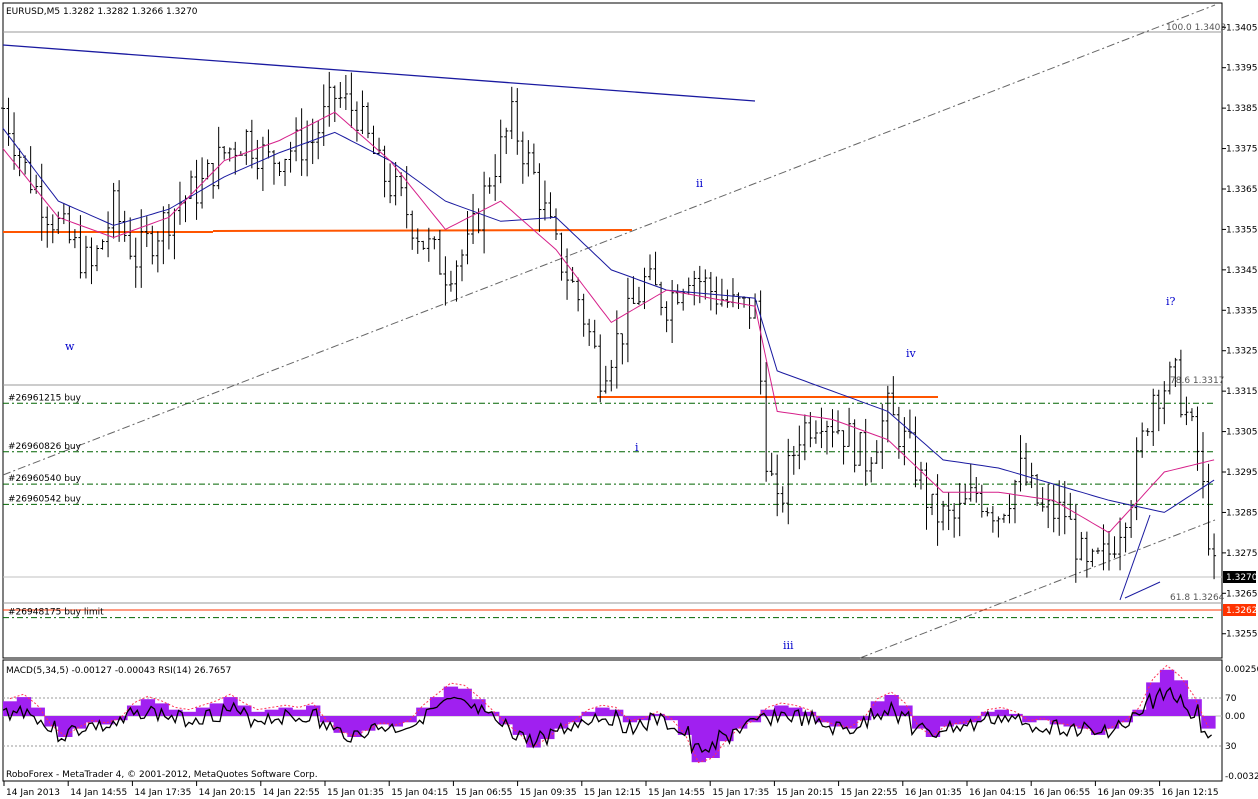 The width and height of the screenshot is (1258, 799). I want to click on price-tick-label: 1.3295, so click(1242, 473).